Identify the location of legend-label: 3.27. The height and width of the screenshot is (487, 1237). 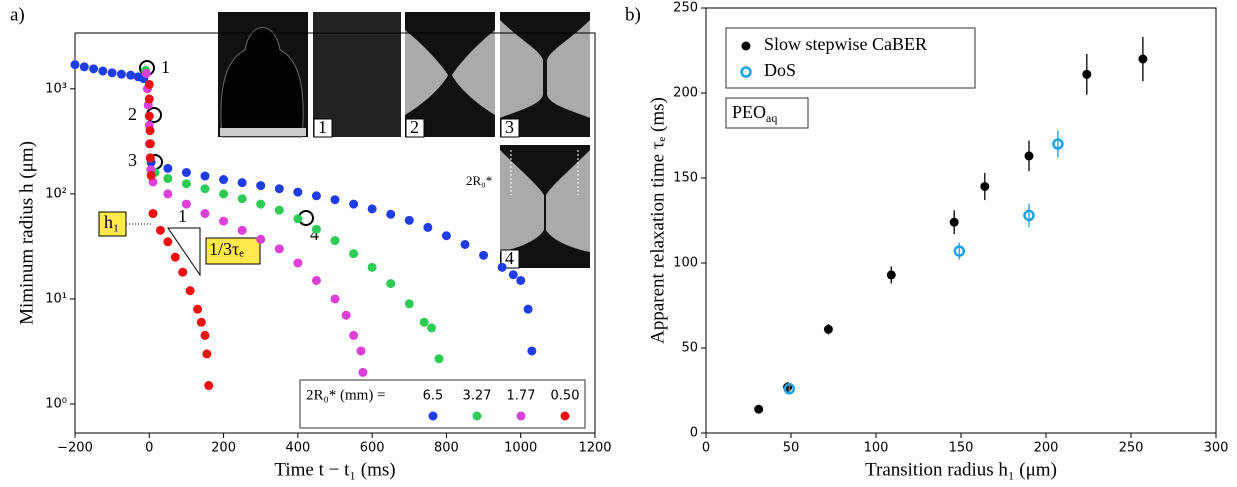
(477, 396).